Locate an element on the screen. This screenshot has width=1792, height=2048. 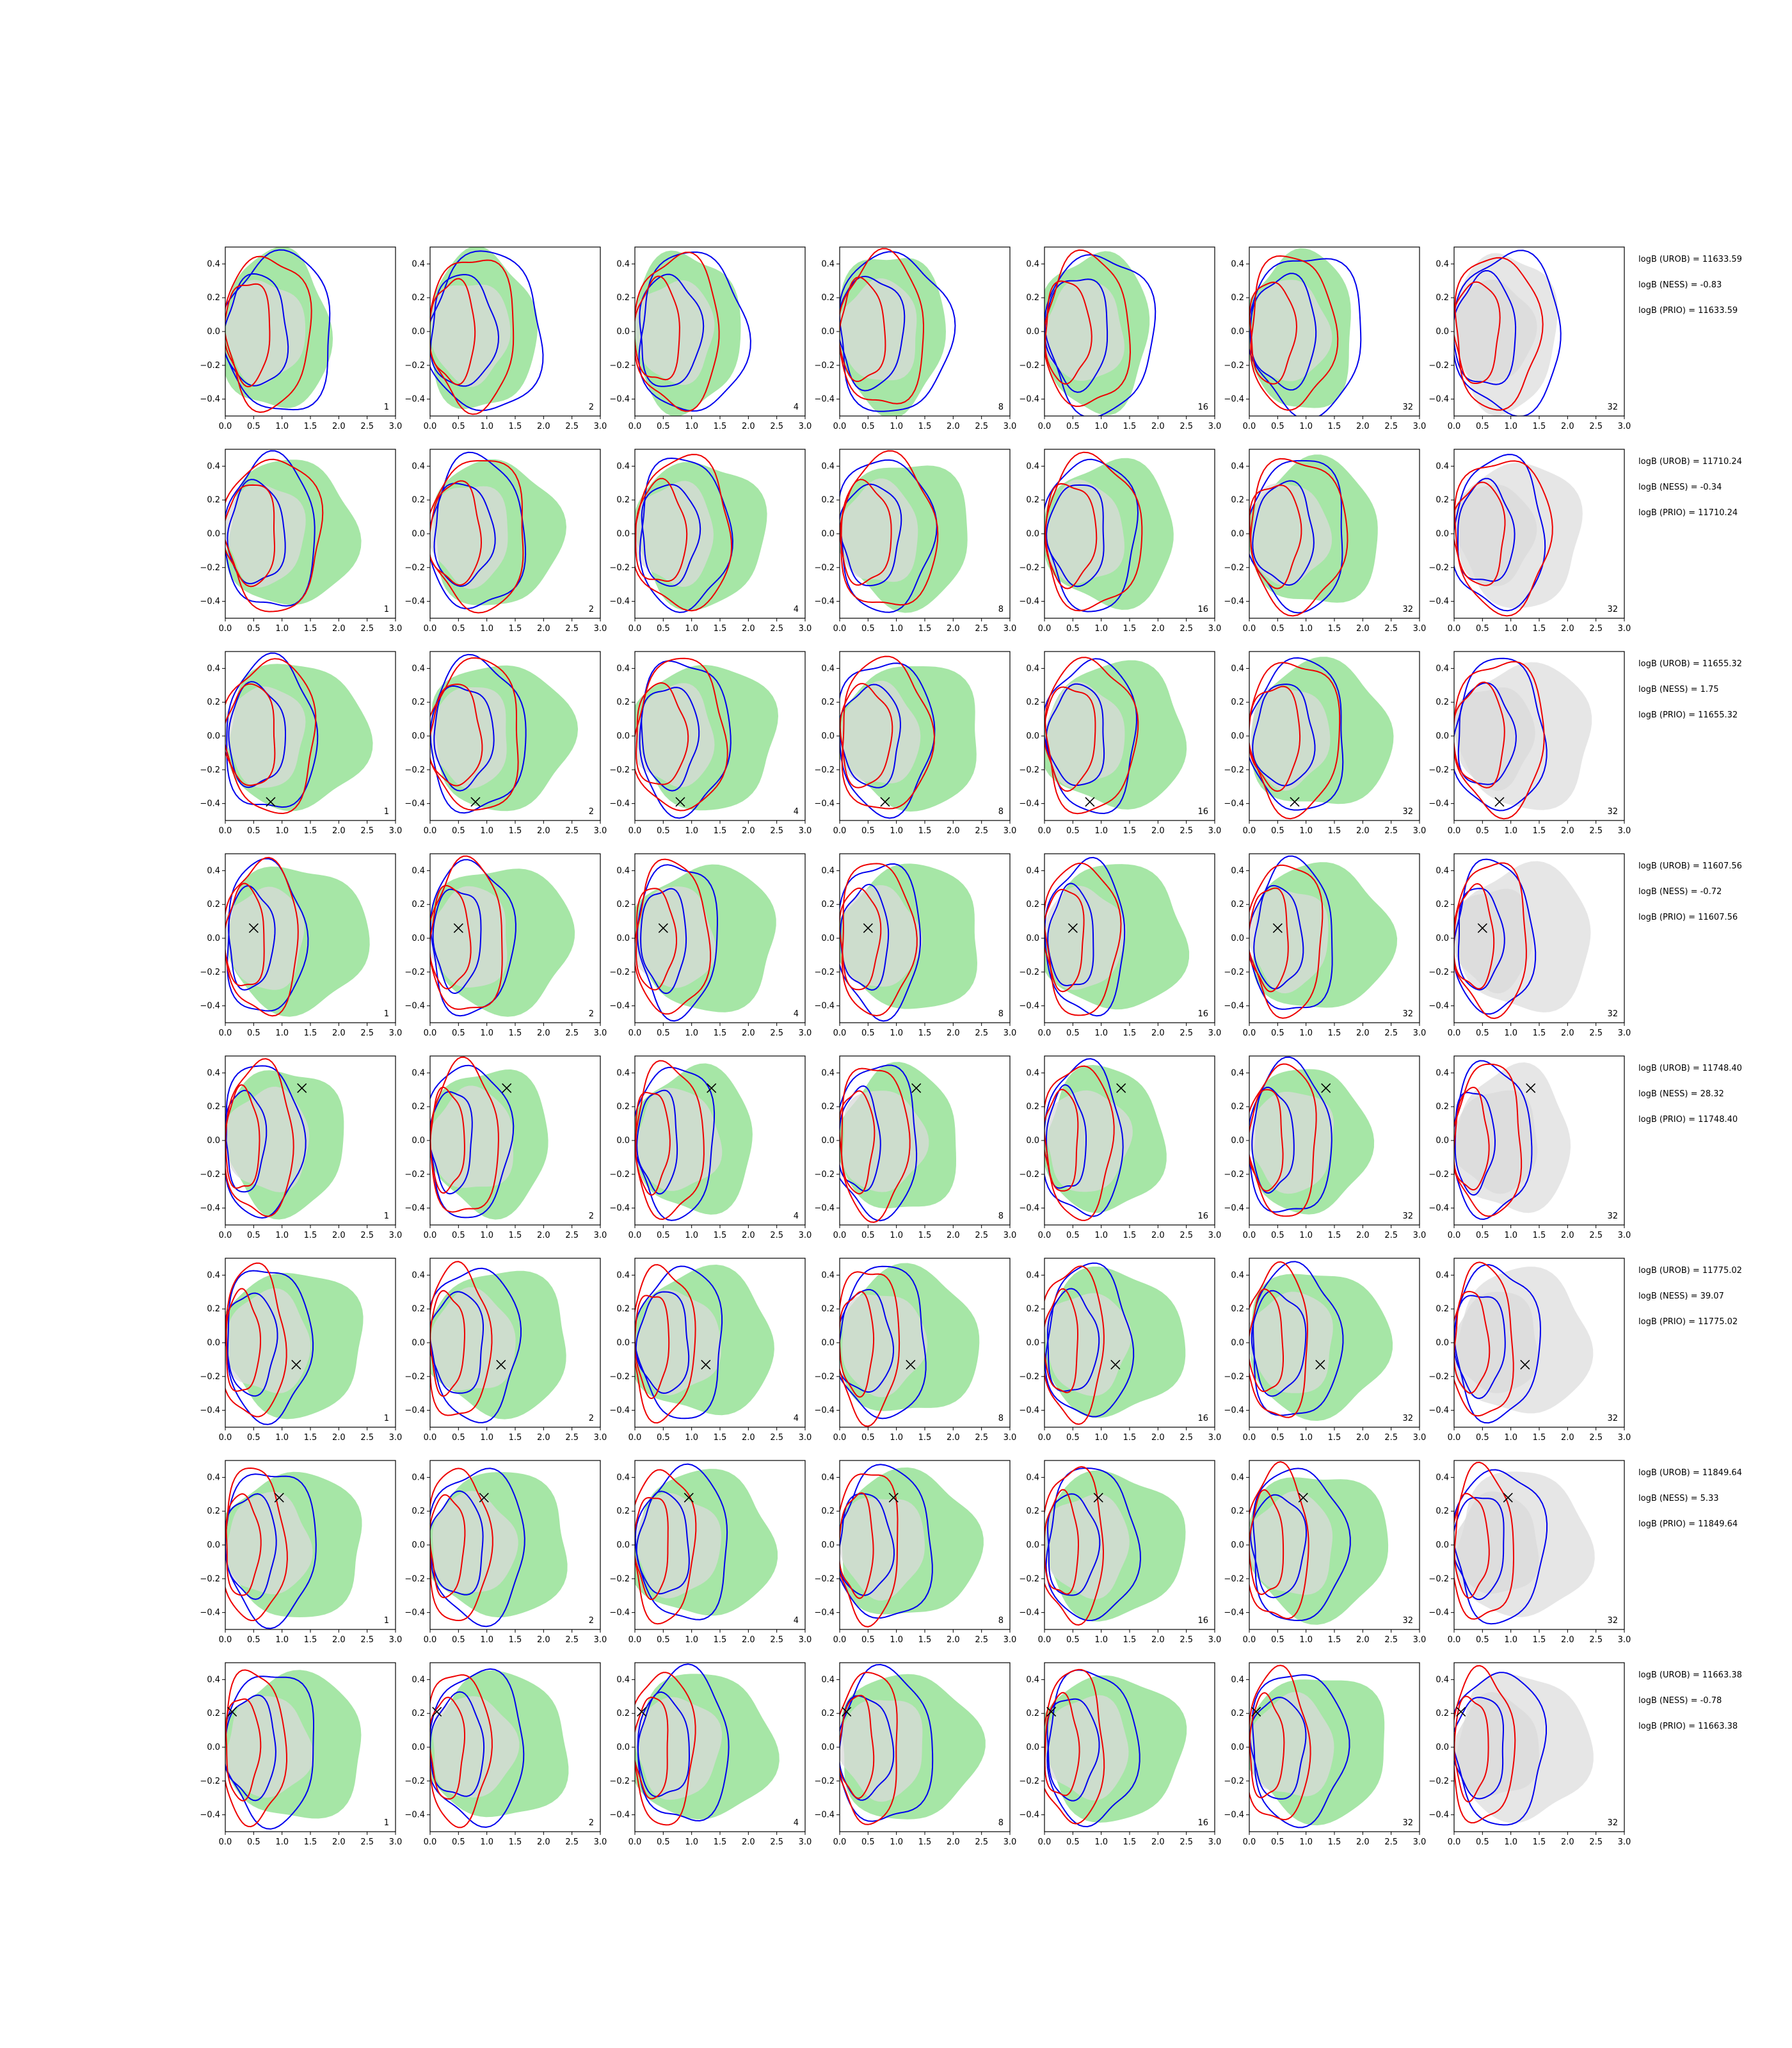
panel: 0.0 0.5 1.0 1.5 2.0 2.5 3.0 0.4 0.2 0.0 −0.2 −0.4 32 is located at coordinates (1325, 1147).